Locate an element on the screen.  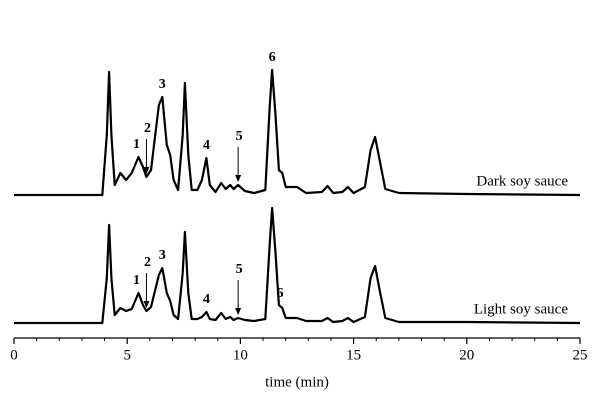
x-tick-label: 0 is located at coordinates (14, 355).